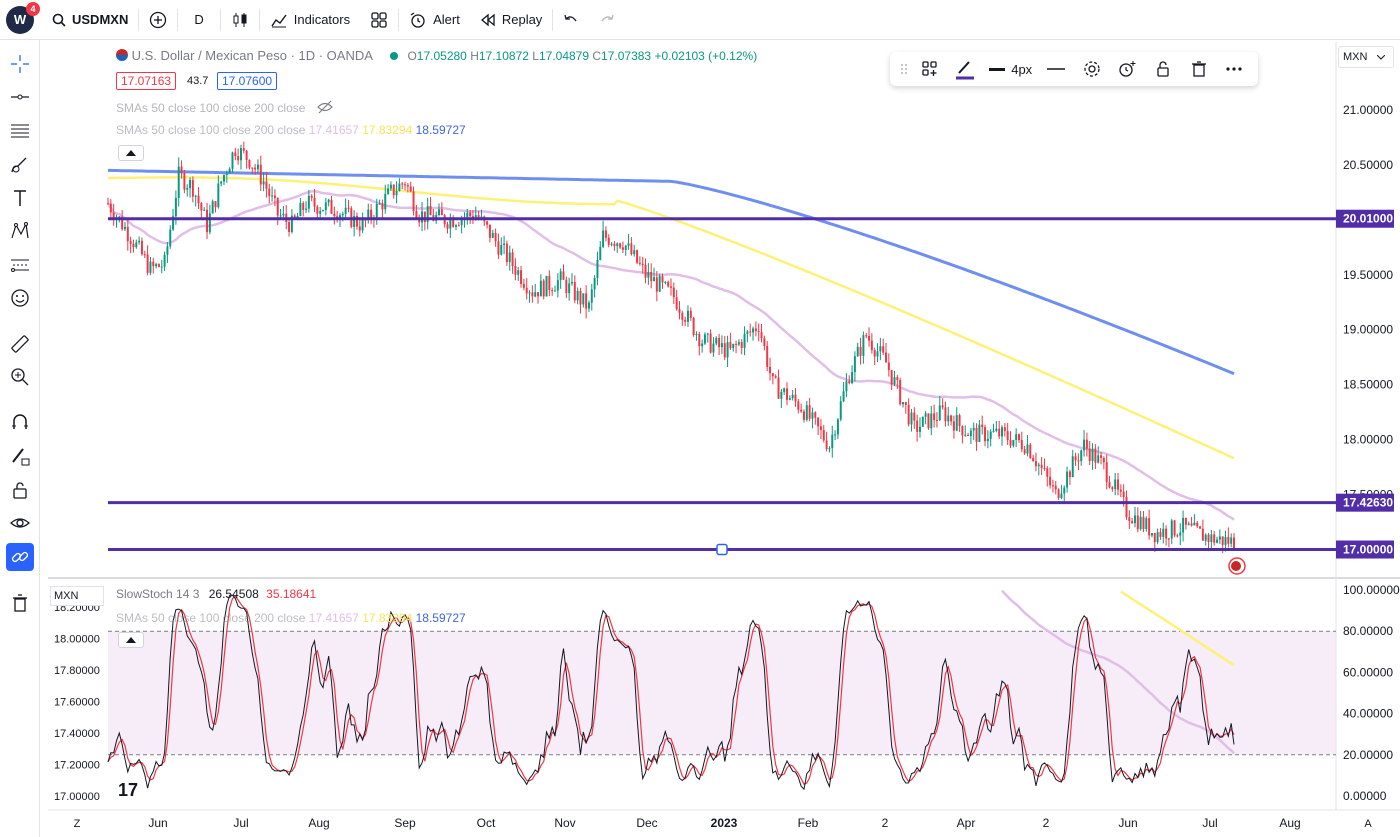  I want to click on pattern-tool, so click(20, 231).